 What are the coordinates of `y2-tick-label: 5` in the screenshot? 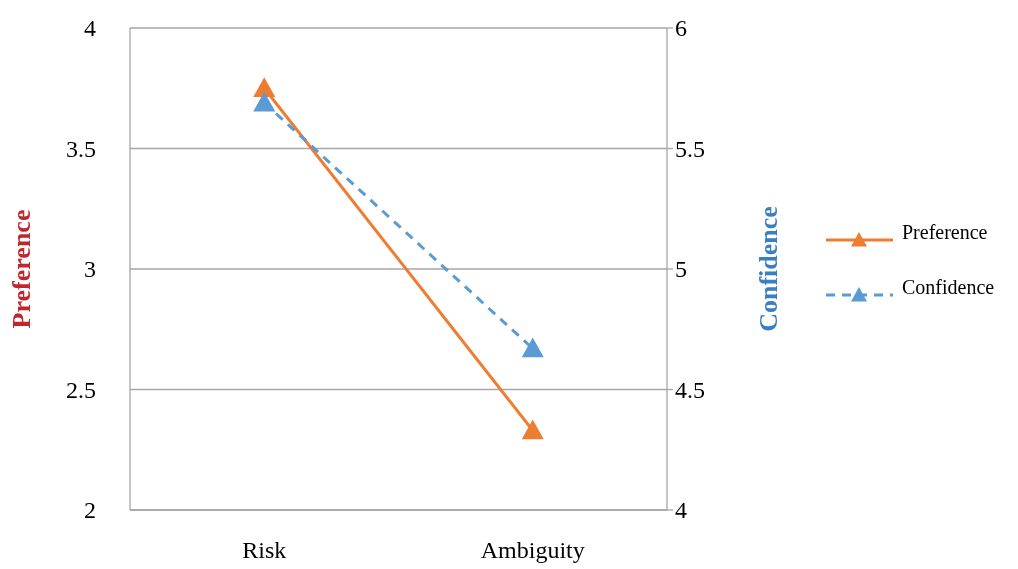 It's located at (681, 269).